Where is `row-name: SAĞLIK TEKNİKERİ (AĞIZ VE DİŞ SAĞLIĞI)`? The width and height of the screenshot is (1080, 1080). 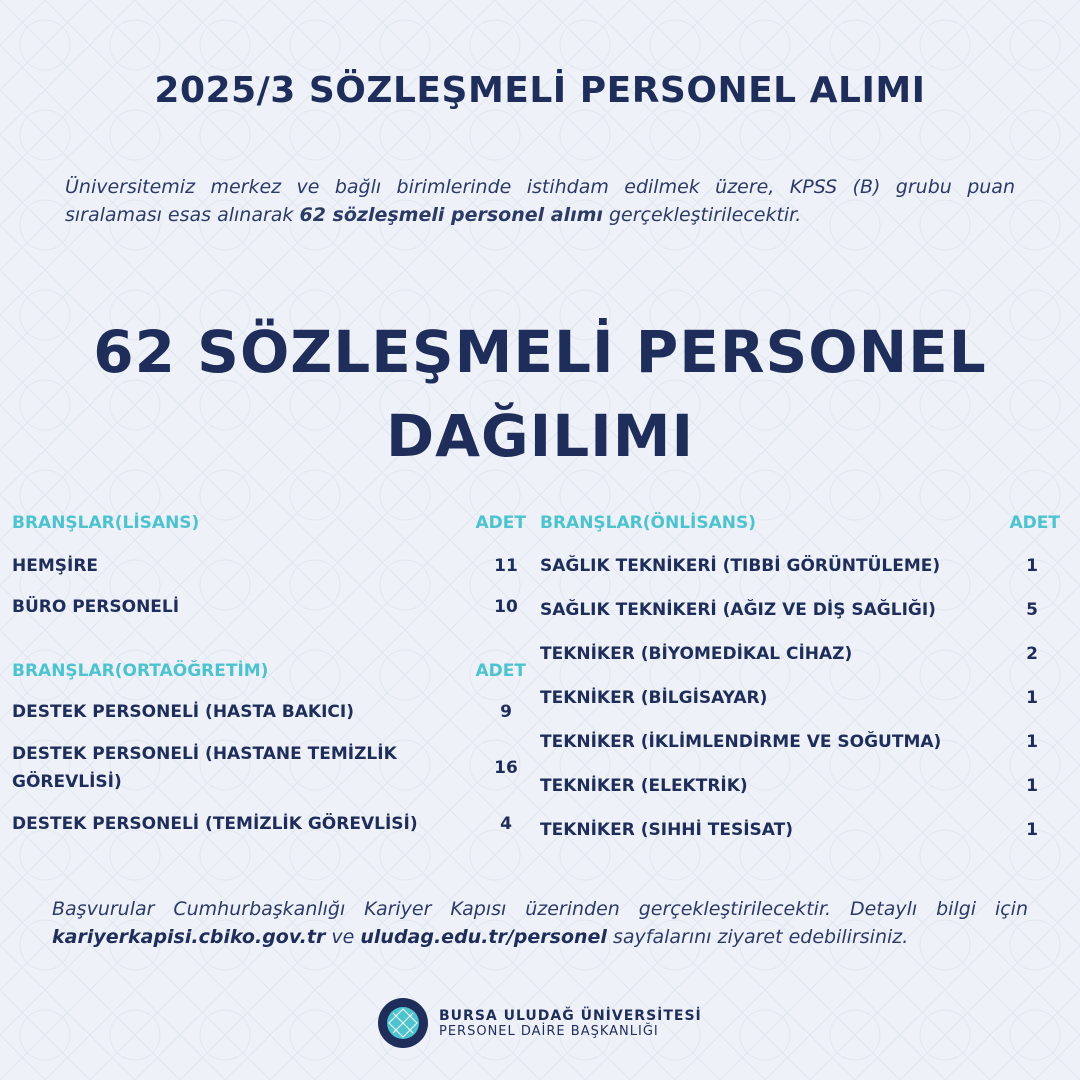
row-name: SAĞLIK TEKNİKERİ (AĞIZ VE DİŞ SAĞLIĞI) is located at coordinates (738, 610).